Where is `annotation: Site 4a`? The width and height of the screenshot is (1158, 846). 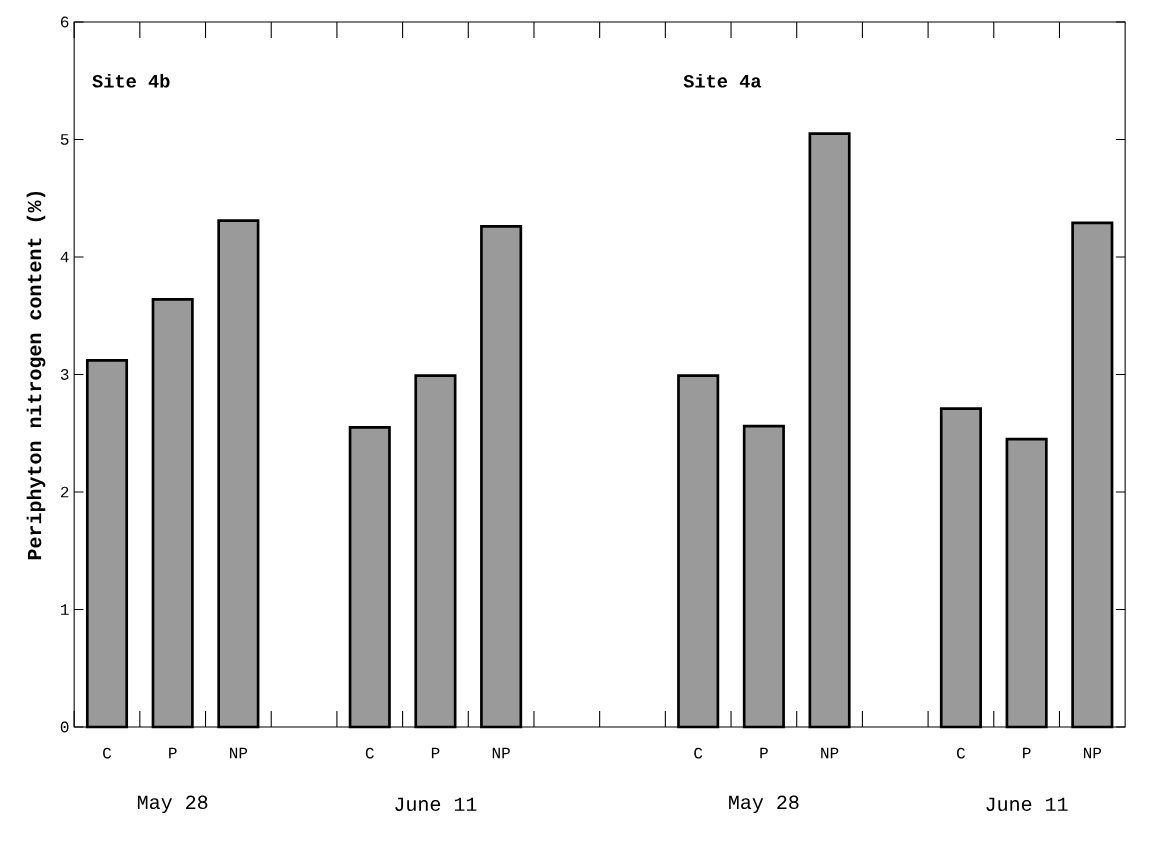
annotation: Site 4a is located at coordinates (722, 80).